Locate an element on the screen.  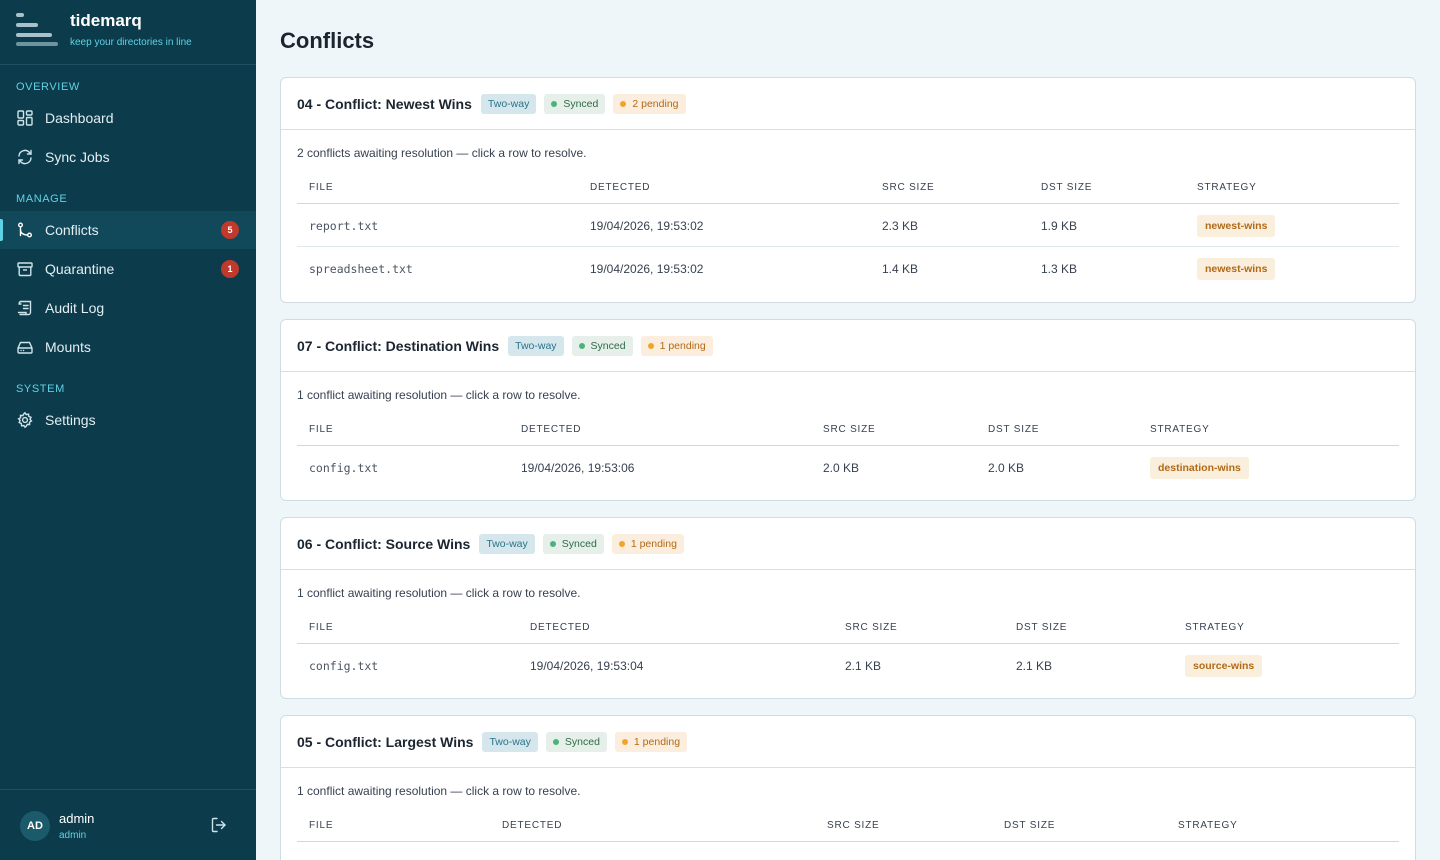
gear-icon is located at coordinates (25, 420).